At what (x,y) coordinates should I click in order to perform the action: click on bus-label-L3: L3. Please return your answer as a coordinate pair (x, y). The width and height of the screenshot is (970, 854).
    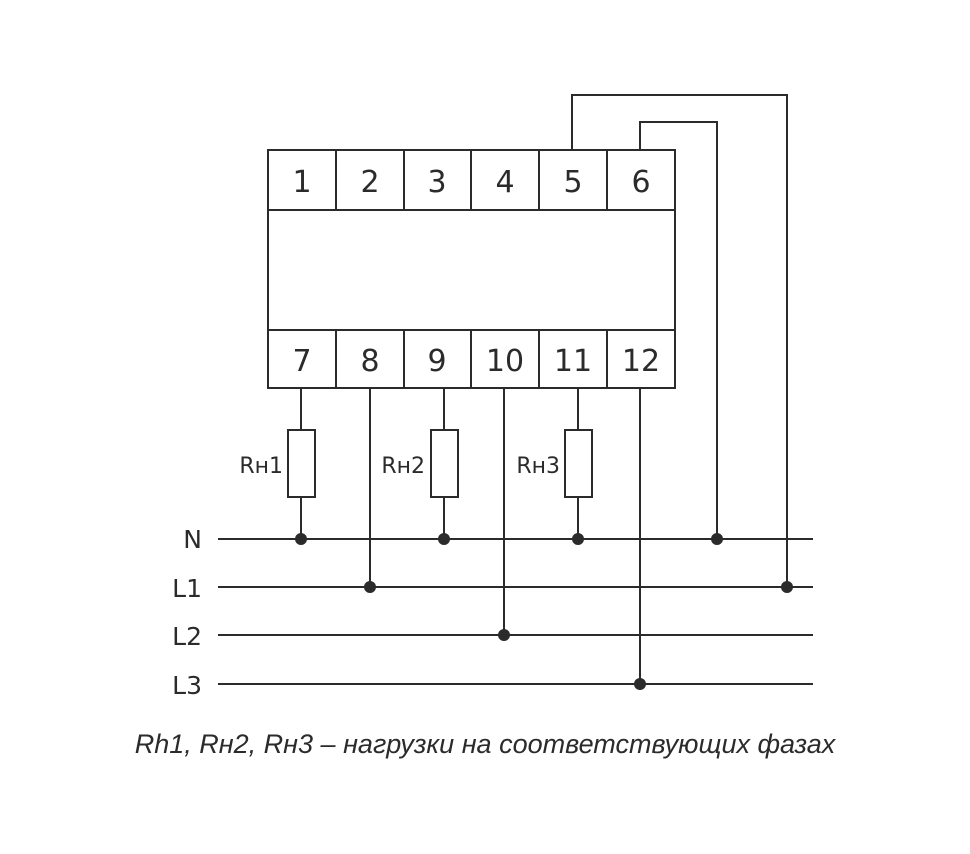
    Looking at the image, I should click on (187, 685).